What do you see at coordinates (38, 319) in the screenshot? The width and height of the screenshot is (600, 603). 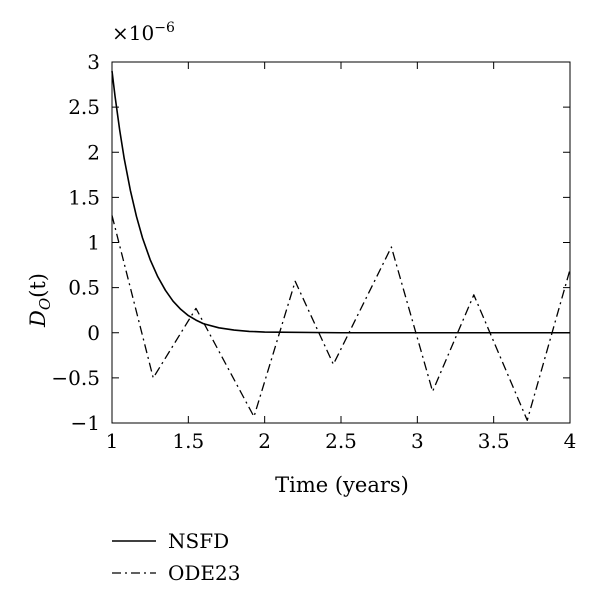 I see `y-axis-label-main: D` at bounding box center [38, 319].